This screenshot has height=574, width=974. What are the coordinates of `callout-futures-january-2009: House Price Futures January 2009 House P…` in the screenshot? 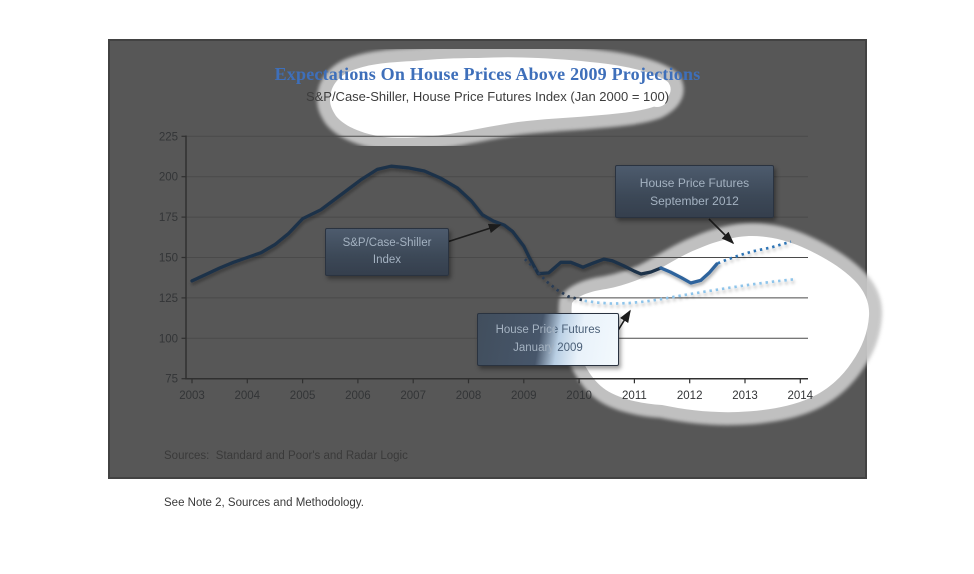 It's located at (548, 339).